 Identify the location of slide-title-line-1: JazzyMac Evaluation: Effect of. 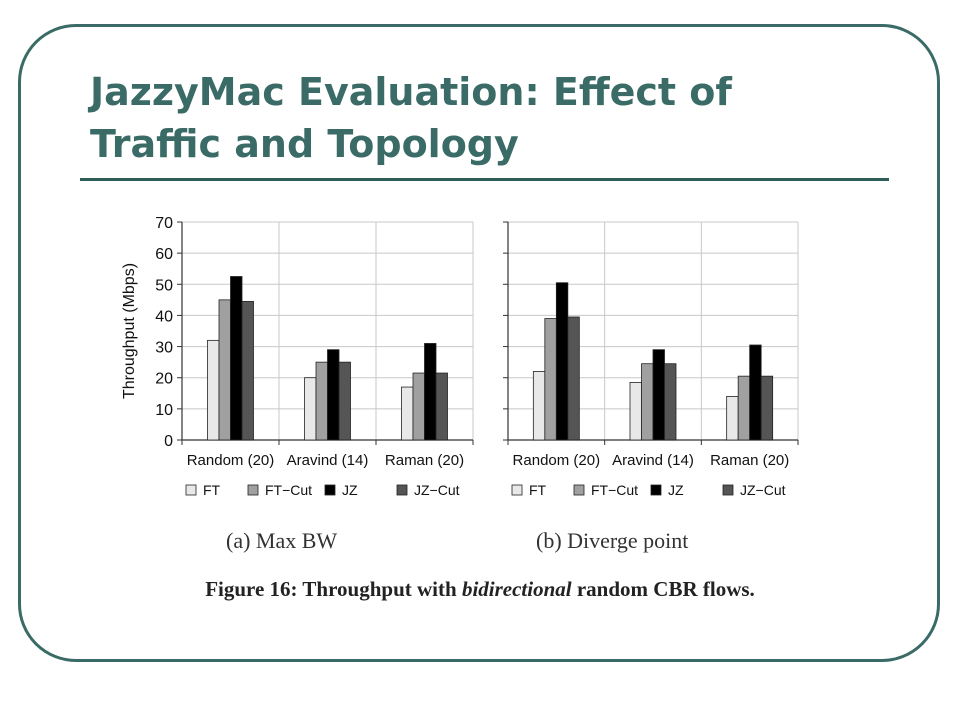
(411, 92).